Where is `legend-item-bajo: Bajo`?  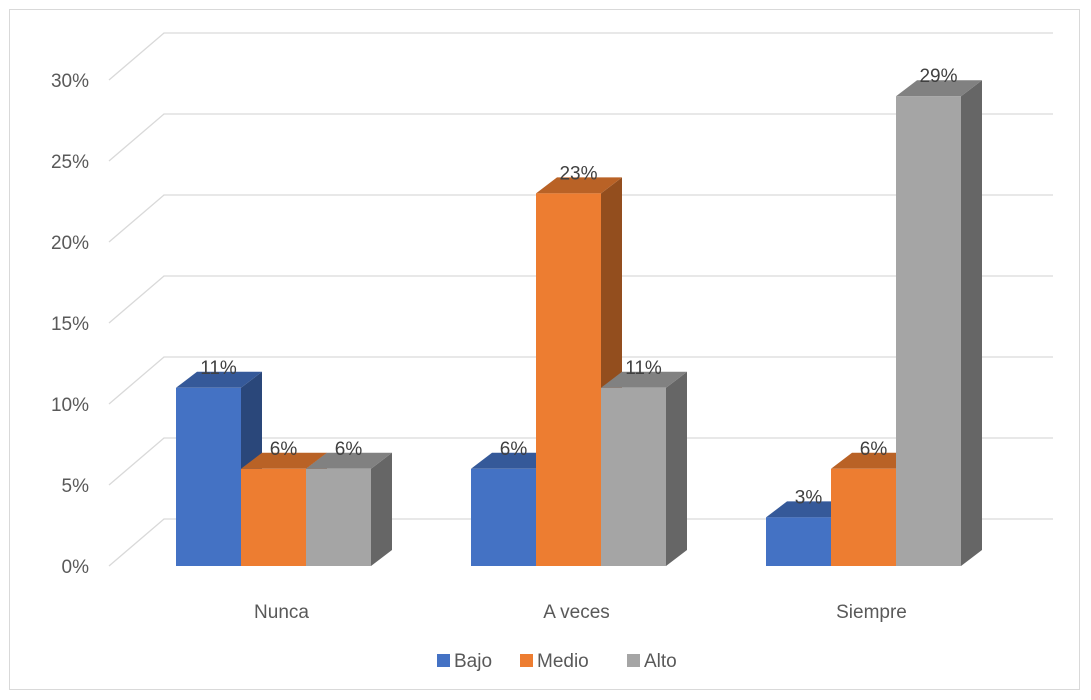
legend-item-bajo: Bajo is located at coordinates (464, 661).